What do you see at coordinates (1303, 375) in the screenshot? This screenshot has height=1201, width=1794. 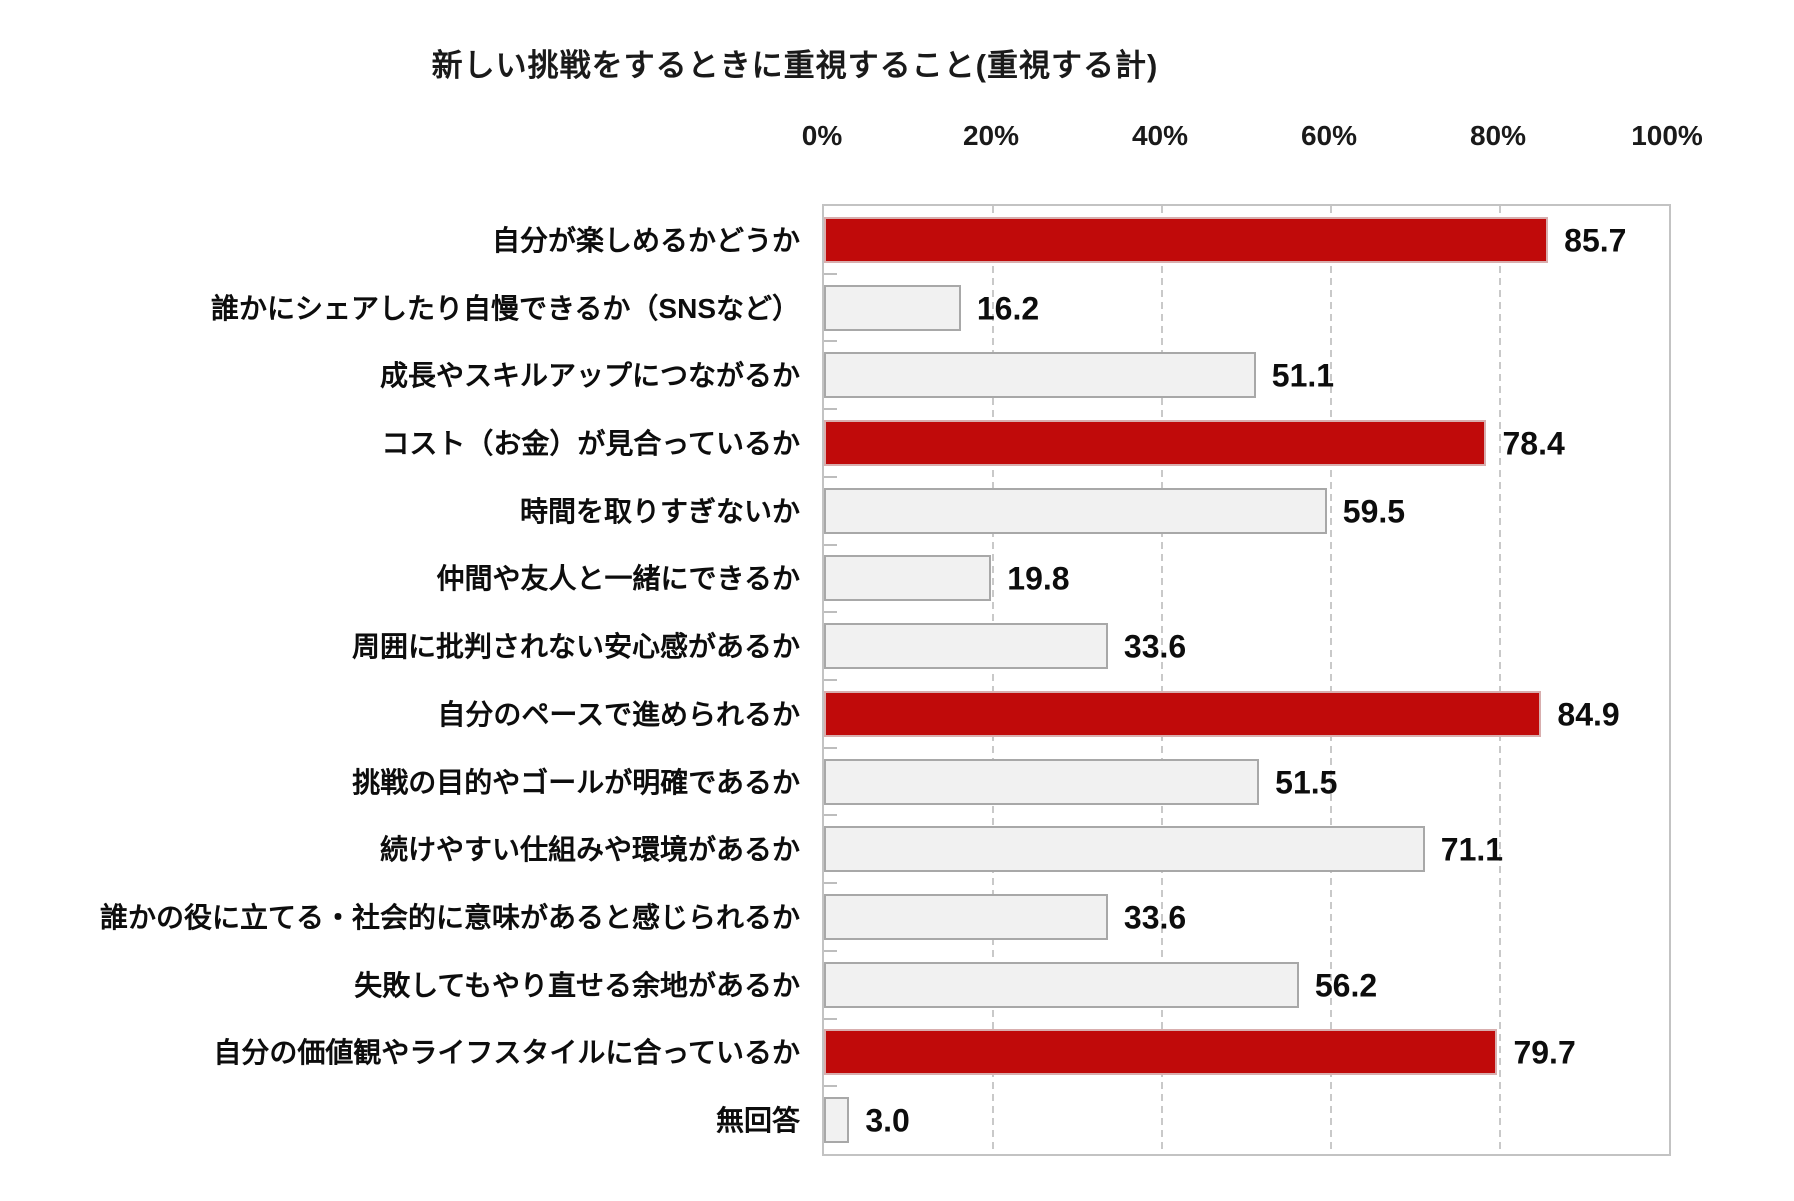 I see `bar-value-label: 51.1` at bounding box center [1303, 375].